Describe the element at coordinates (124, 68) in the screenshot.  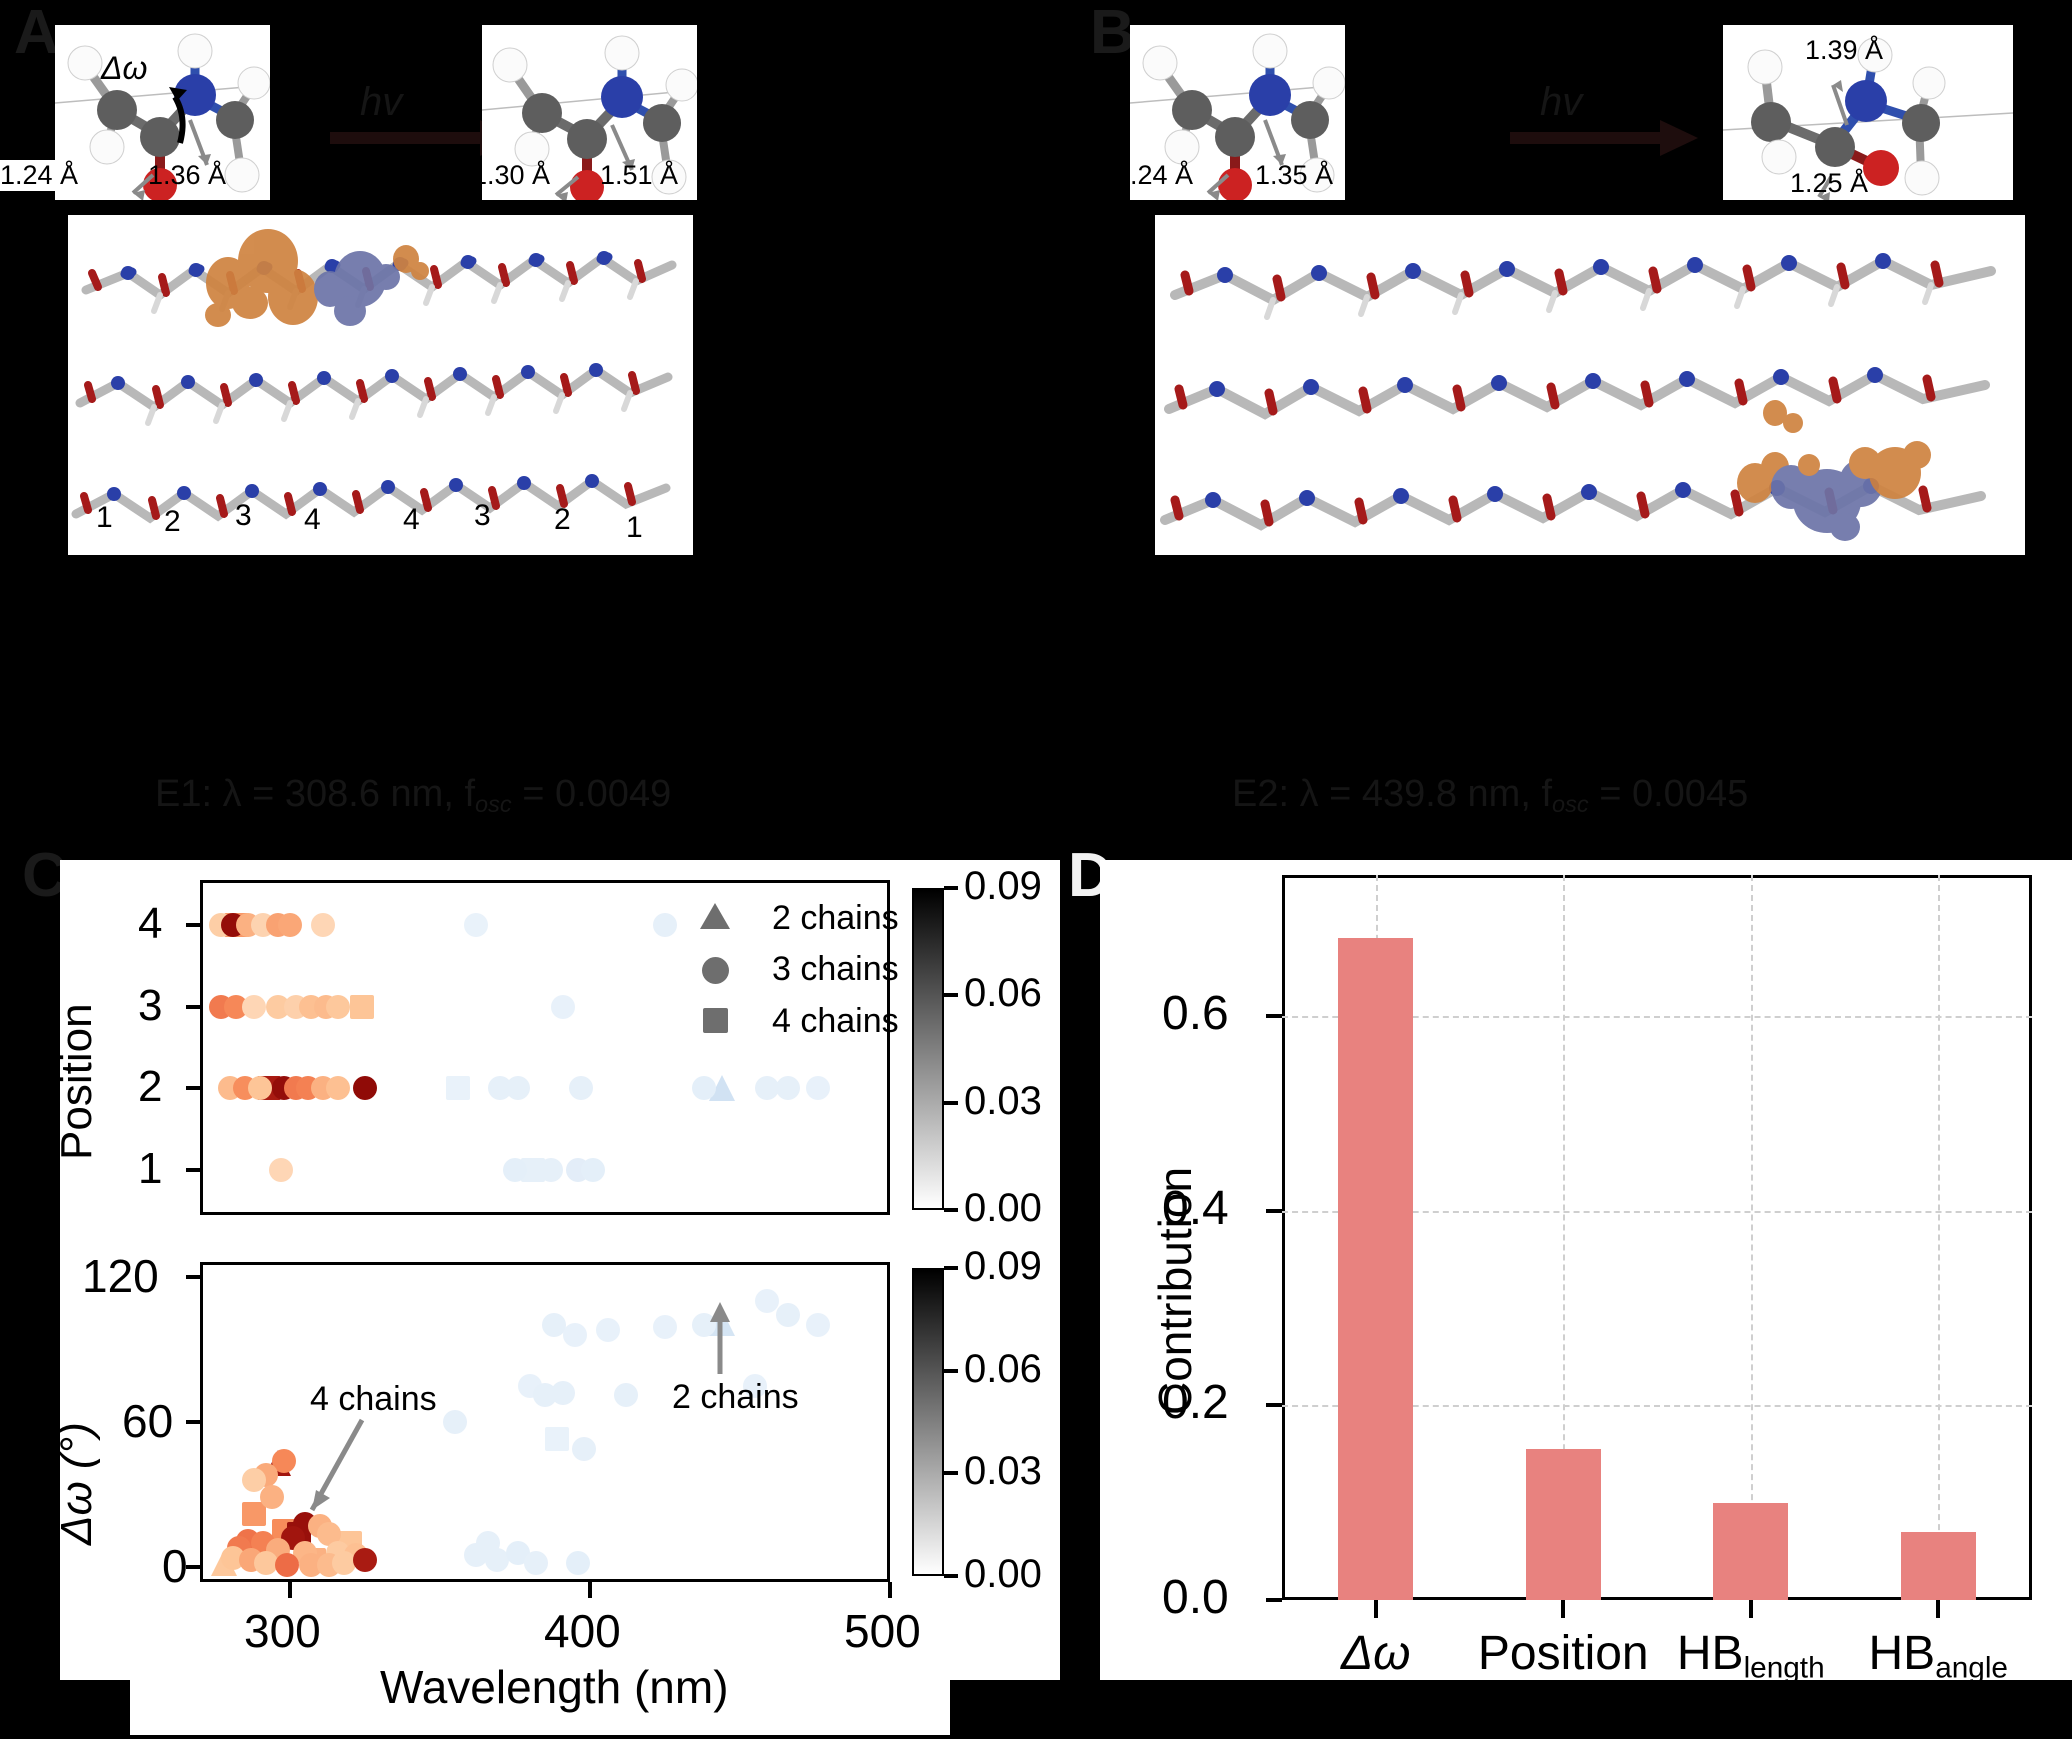
I see `delta-omega-label-a: Δω` at that location.